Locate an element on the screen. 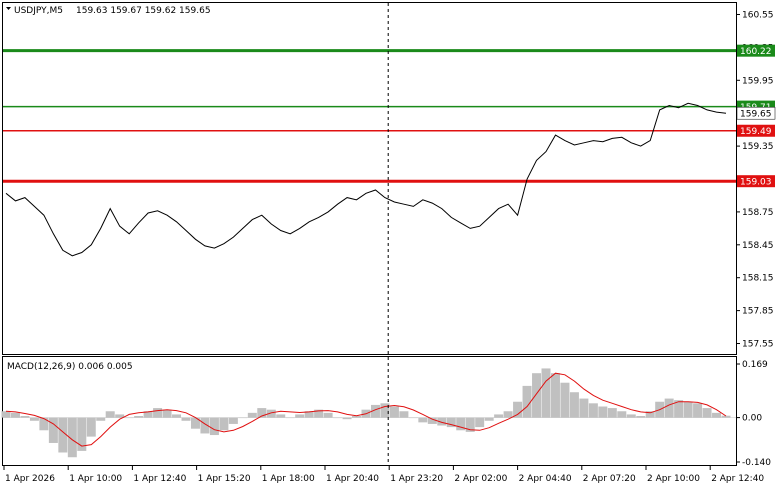 This screenshot has height=489, width=781. level-label: 159.49 is located at coordinates (756, 132).